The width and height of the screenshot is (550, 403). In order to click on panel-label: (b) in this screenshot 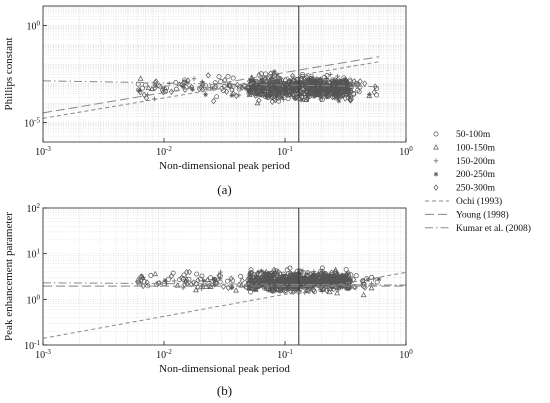, I will do `click(224, 390)`.